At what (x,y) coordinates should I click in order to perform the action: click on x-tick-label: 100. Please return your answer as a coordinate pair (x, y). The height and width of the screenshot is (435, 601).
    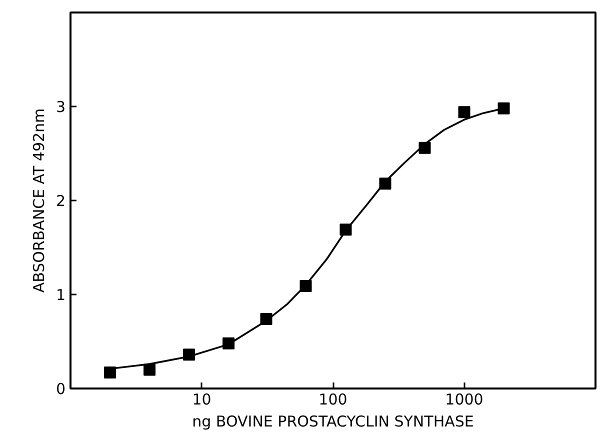
    Looking at the image, I should click on (333, 399).